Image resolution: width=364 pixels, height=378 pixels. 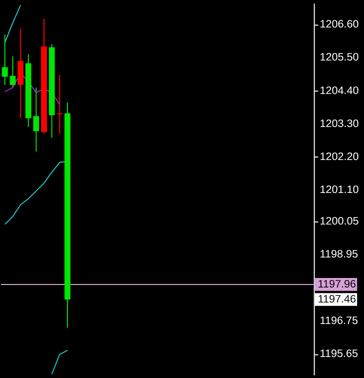 I want to click on y-tick-label: 1205.50, so click(x=339, y=58).